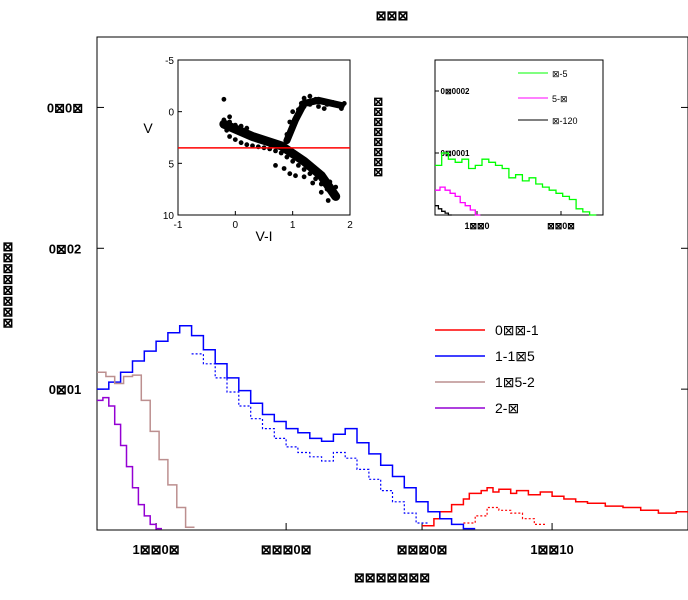 Image resolution: width=688 pixels, height=600 pixels. What do you see at coordinates (148, 128) in the screenshot?
I see `scatter-ylabel: V` at bounding box center [148, 128].